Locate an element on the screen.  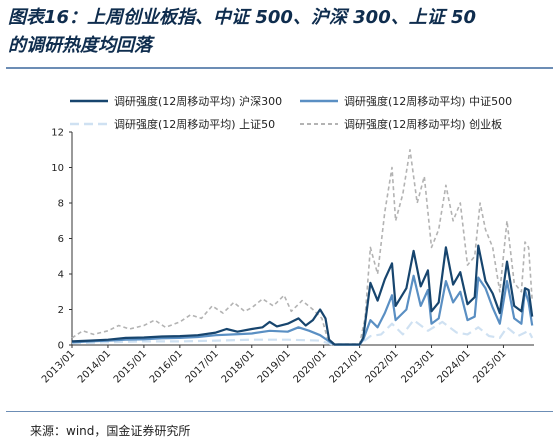
y-tick-label: 8 is located at coordinates (61, 204).